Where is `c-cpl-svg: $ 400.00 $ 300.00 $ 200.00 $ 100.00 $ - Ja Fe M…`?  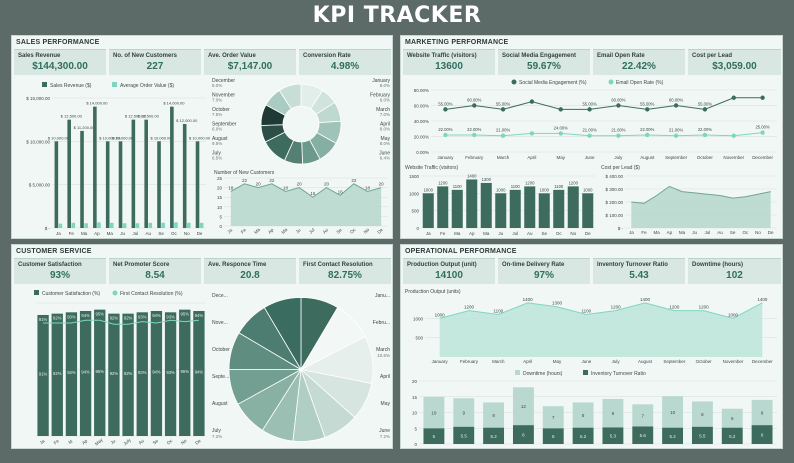
c-cpl-svg: $ 400.00 $ 300.00 $ 200.00 $ 100.00 $ - Ja Fe M… is located at coordinates (689, 200).